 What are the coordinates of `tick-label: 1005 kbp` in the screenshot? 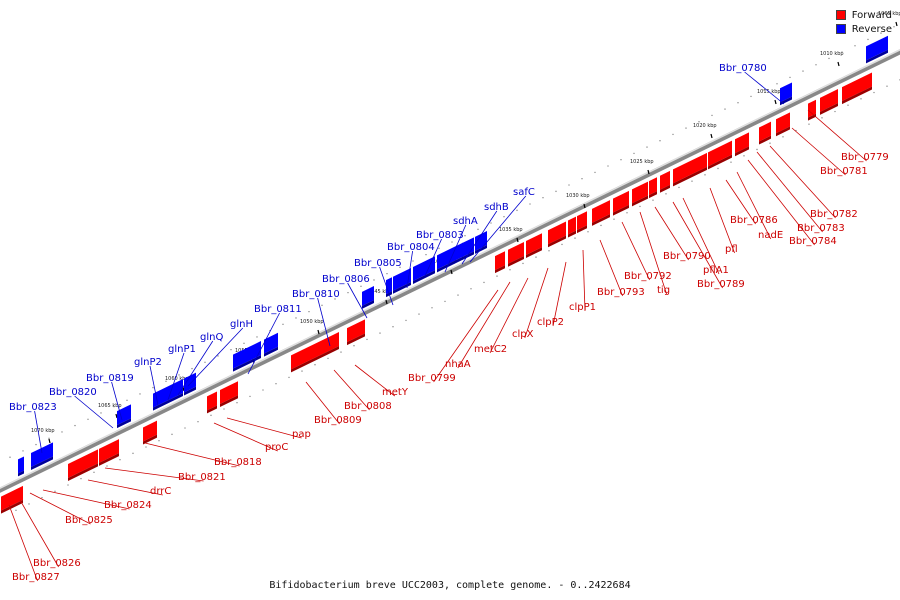 It's located at (889, 14).